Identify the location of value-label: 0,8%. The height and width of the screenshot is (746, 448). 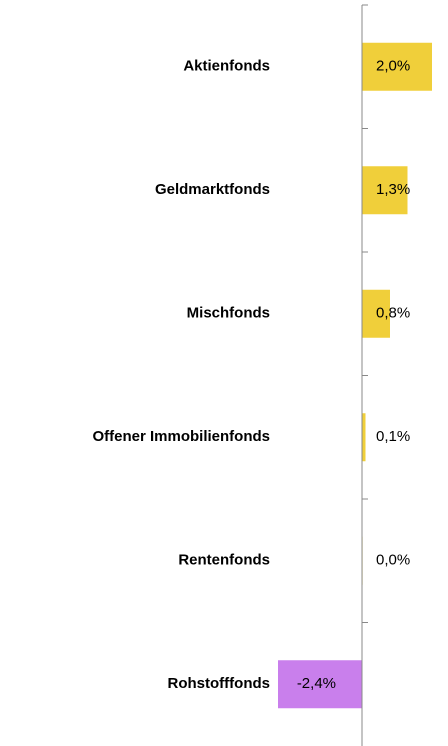
(393, 313).